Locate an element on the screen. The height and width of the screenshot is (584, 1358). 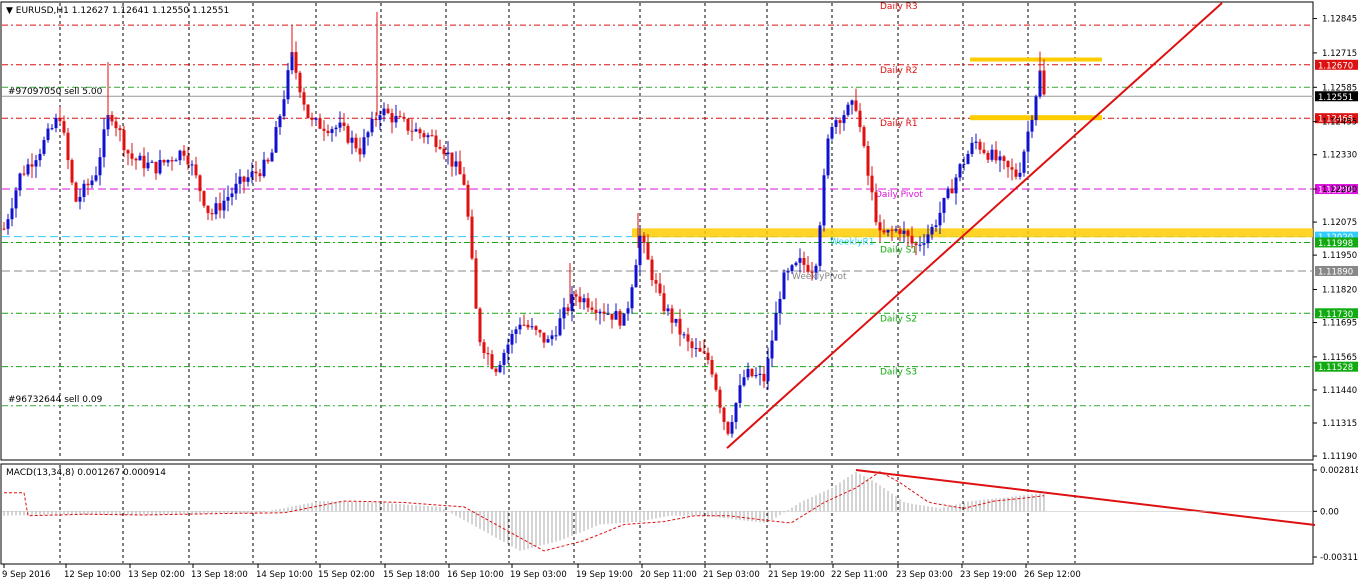
price-tick-label: 1.11950 is located at coordinates (1339, 256).